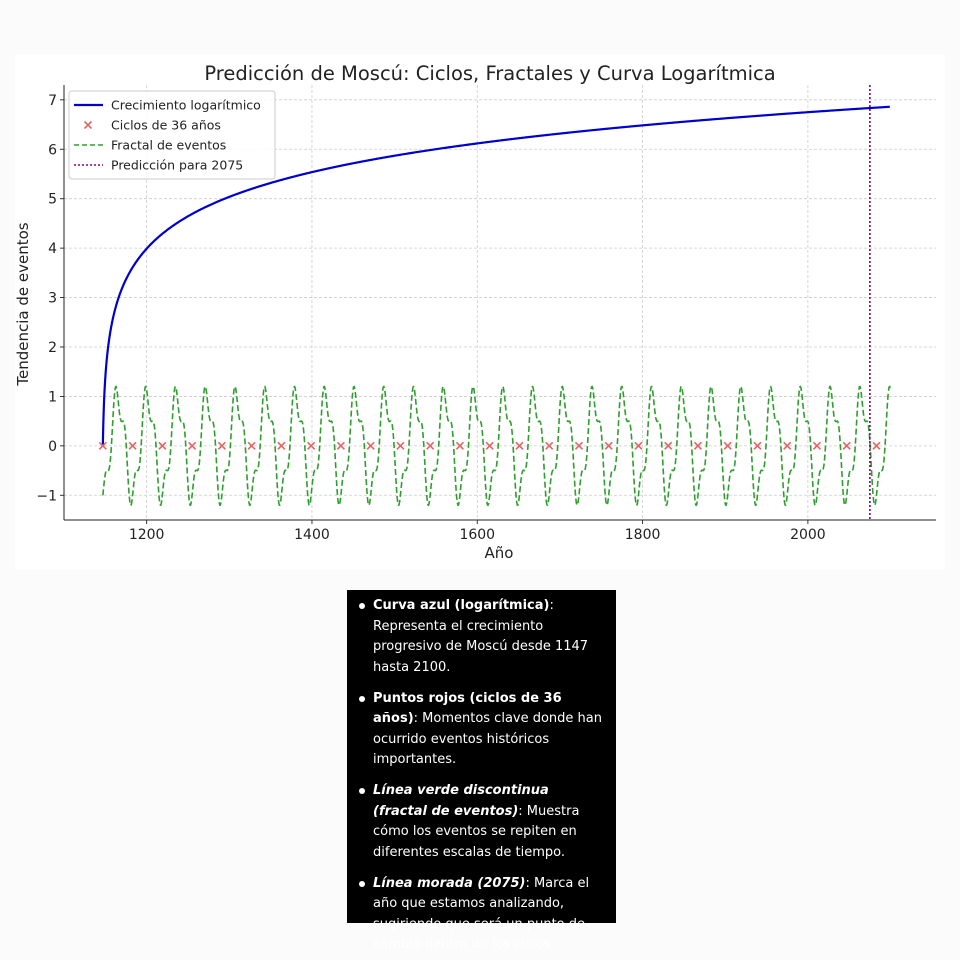  I want to click on legend-box, so click(172, 135).